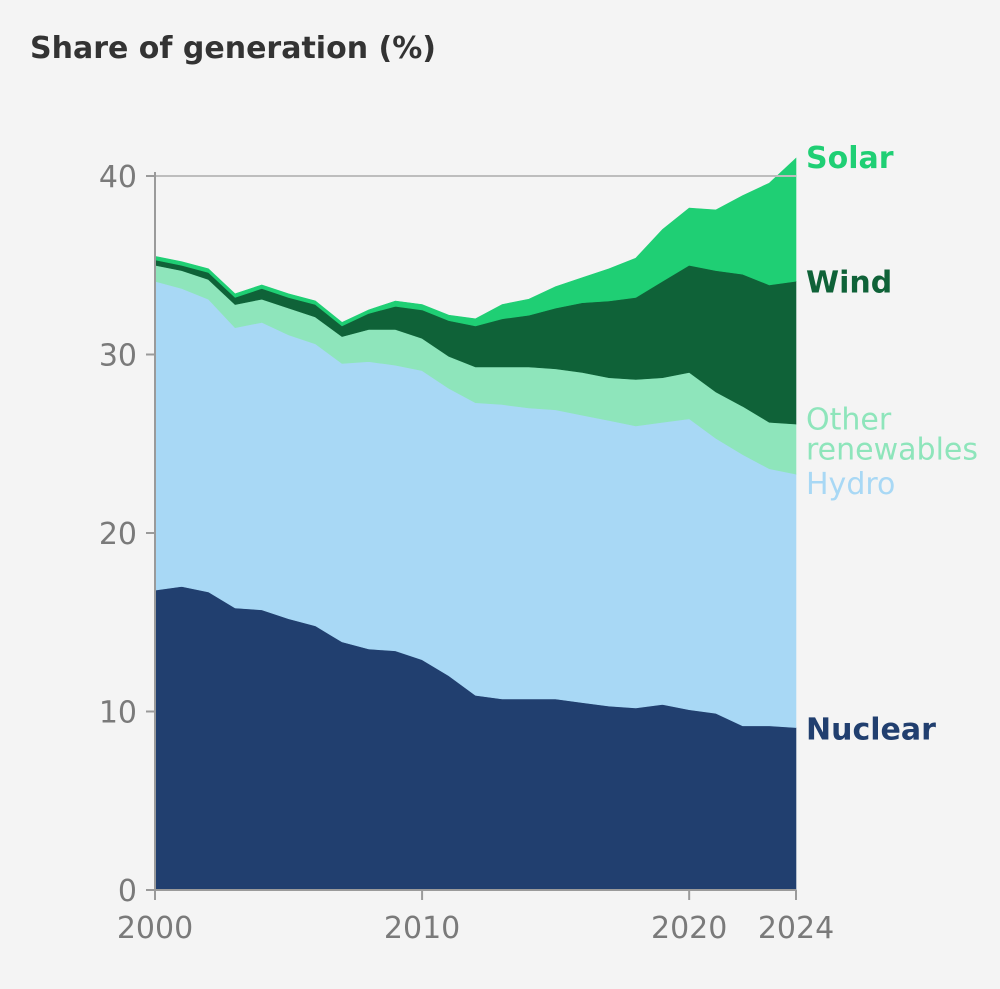  What do you see at coordinates (475, 242) in the screenshot?
I see `area-solar` at bounding box center [475, 242].